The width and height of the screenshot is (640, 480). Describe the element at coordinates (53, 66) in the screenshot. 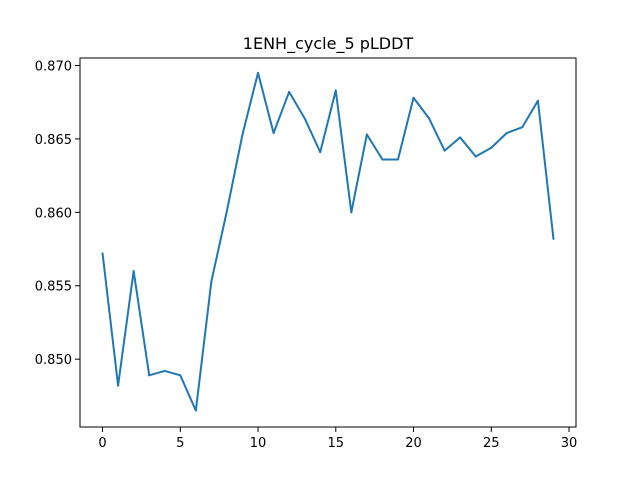

I see `y-tick-label: 0.870` at that location.